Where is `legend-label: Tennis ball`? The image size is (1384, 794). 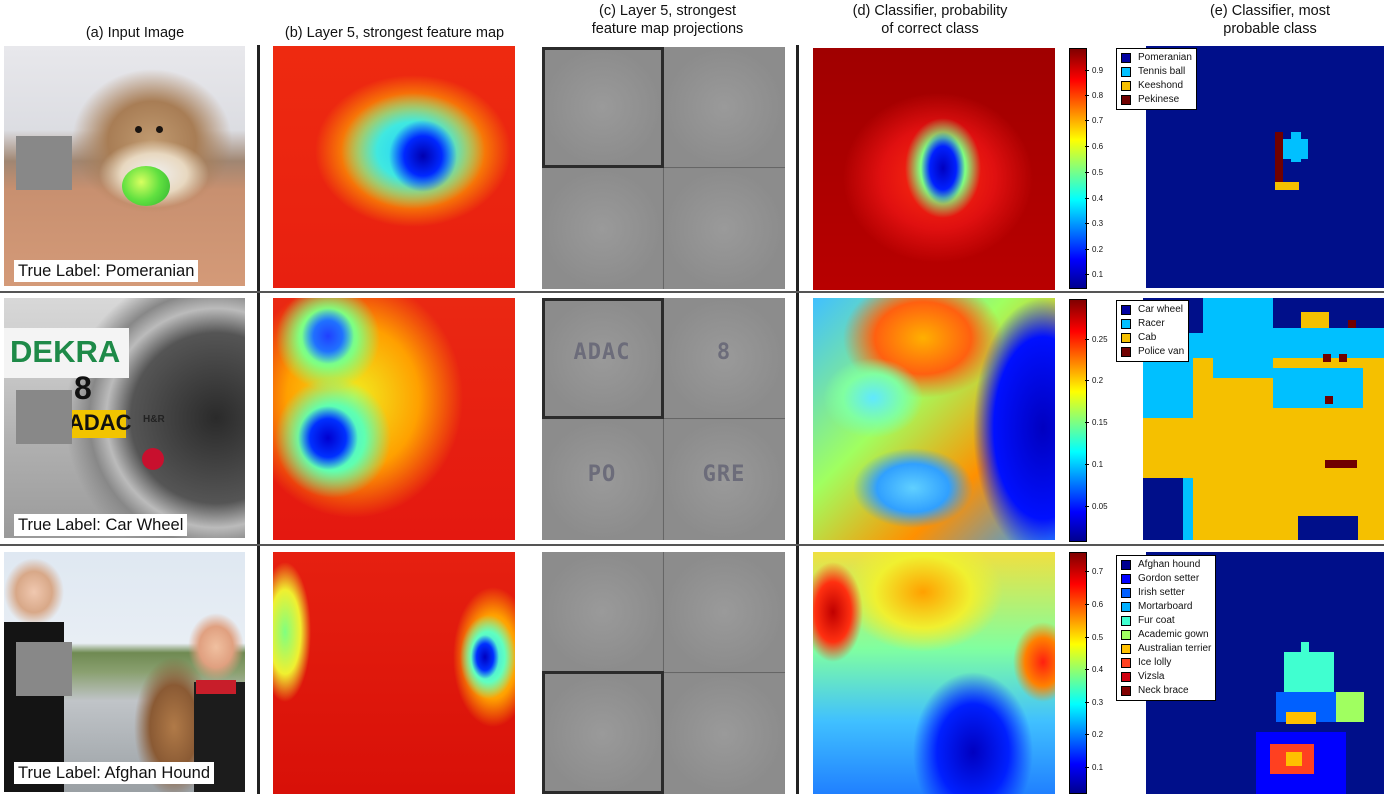 legend-label: Tennis ball is located at coordinates (1162, 71).